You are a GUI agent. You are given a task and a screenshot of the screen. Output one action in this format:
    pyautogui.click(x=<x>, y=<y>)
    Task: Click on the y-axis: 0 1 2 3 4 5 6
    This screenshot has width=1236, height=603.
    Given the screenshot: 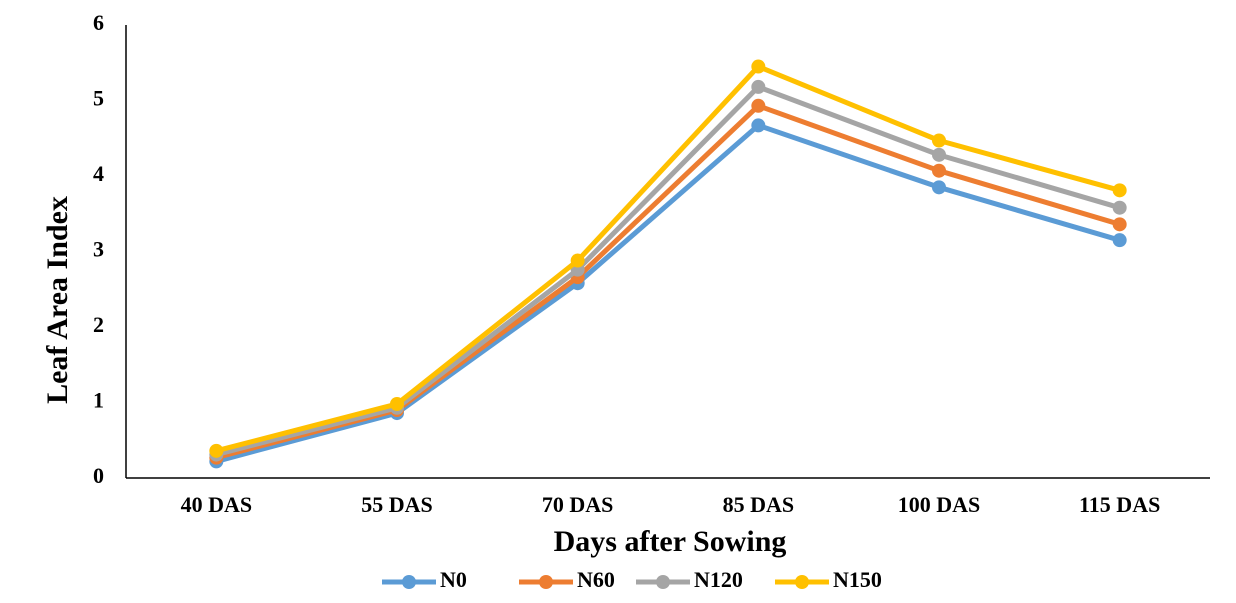 What is the action you would take?
    pyautogui.click(x=98, y=249)
    